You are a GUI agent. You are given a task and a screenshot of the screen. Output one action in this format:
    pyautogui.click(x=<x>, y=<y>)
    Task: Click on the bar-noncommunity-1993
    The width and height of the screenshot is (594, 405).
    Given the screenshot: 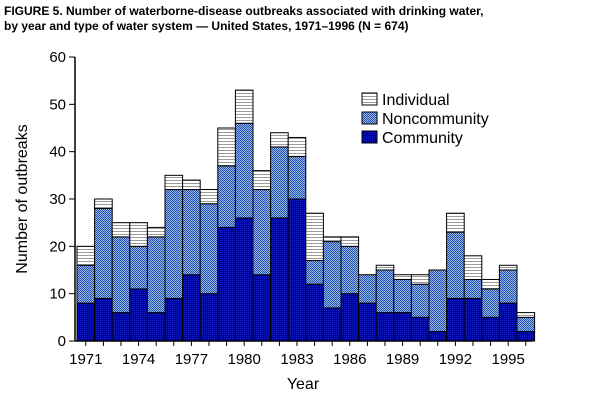 What is the action you would take?
    pyautogui.click(x=473, y=288)
    